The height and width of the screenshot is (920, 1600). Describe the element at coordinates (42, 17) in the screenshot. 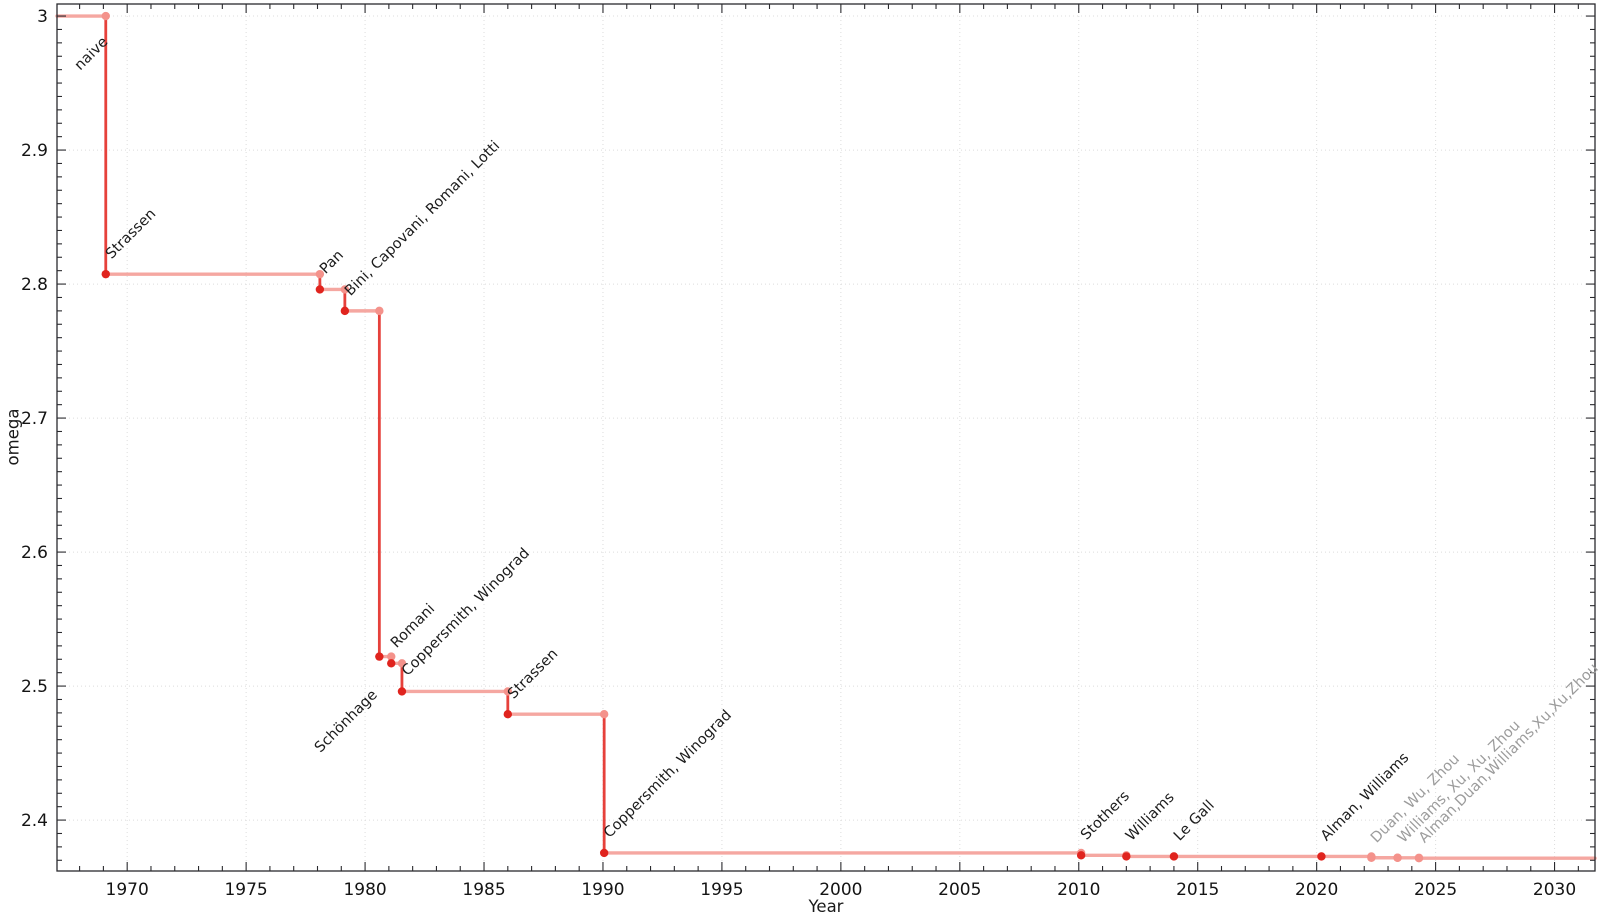

I see `y-tick-label: 3` at that location.